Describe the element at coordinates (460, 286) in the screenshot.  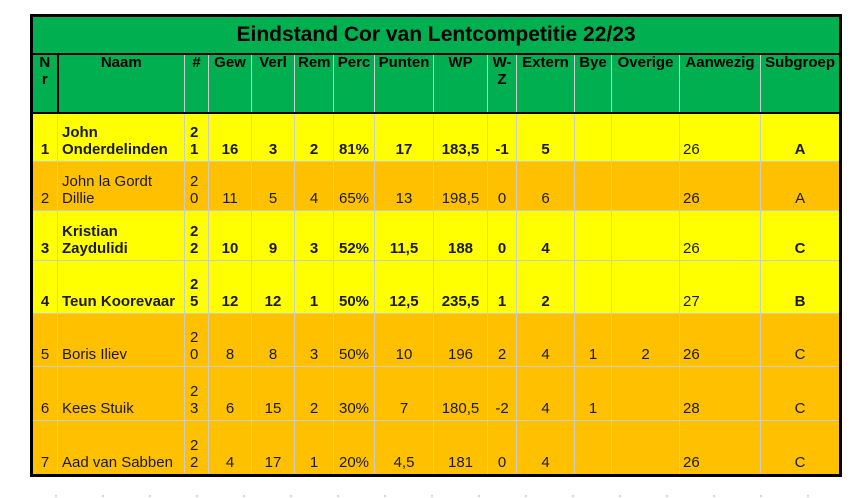
I see `cell-wp: 235,5` at that location.